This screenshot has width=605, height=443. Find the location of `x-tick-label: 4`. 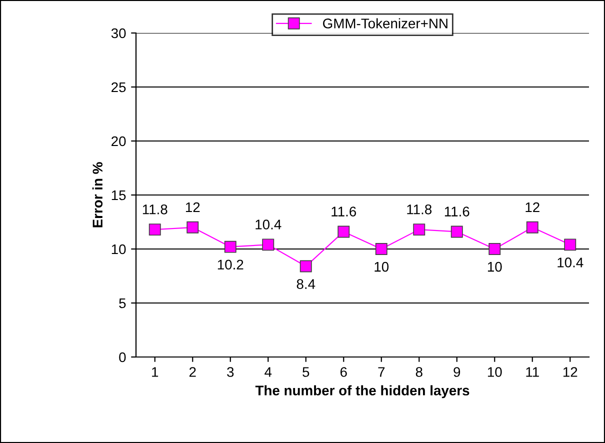

x-tick-label: 4 is located at coordinates (268, 372).